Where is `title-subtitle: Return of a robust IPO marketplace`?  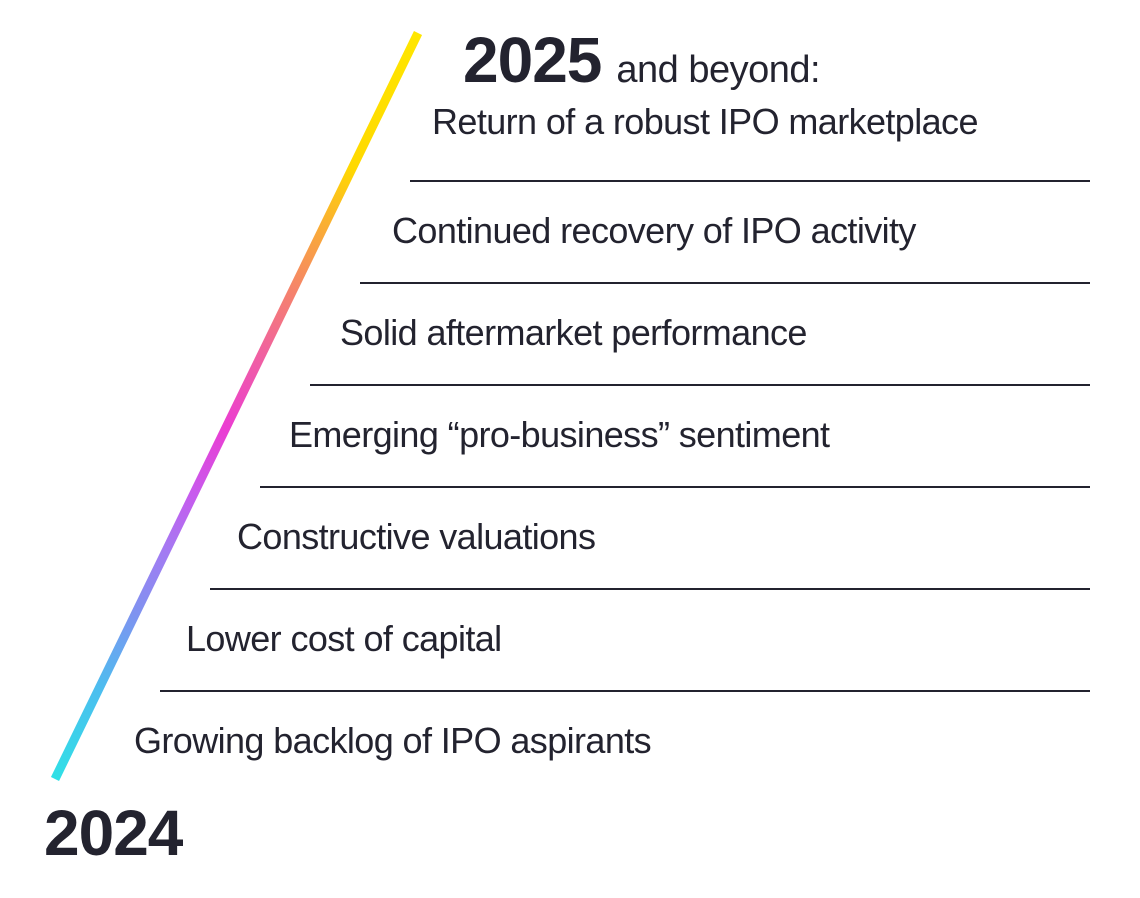 title-subtitle: Return of a robust IPO marketplace is located at coordinates (705, 121).